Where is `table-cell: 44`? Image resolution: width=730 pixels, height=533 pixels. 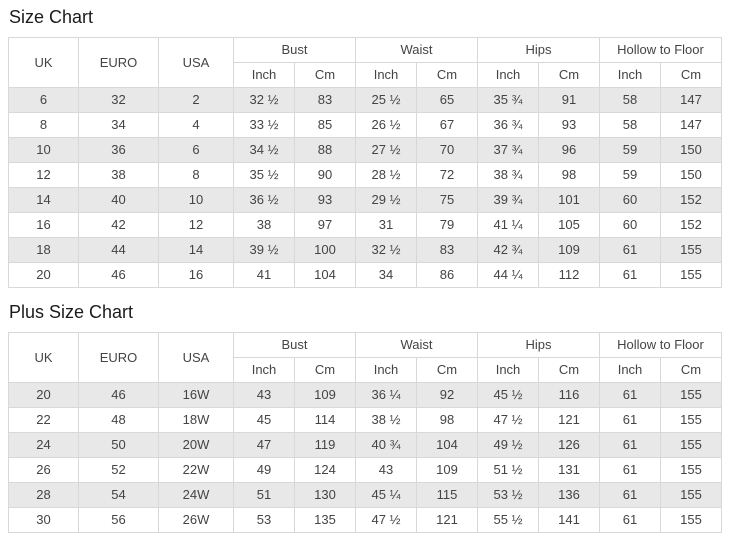
table-cell: 44 is located at coordinates (118, 250).